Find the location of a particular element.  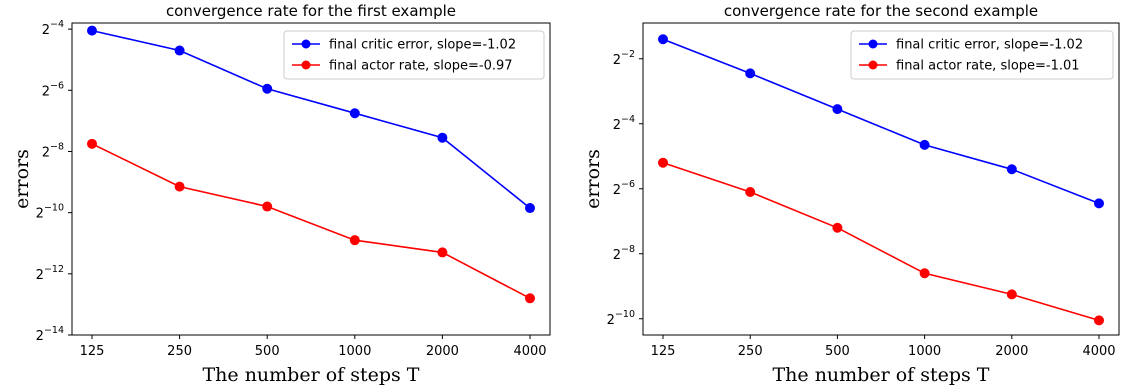

chart-title: convergence rate for the second example is located at coordinates (881, 11).